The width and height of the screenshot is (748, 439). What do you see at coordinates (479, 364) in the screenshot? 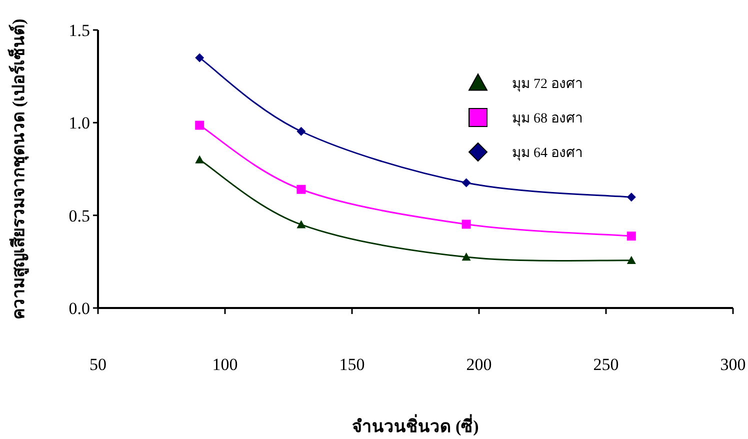
I see `x-tick-label: 200` at bounding box center [479, 364].